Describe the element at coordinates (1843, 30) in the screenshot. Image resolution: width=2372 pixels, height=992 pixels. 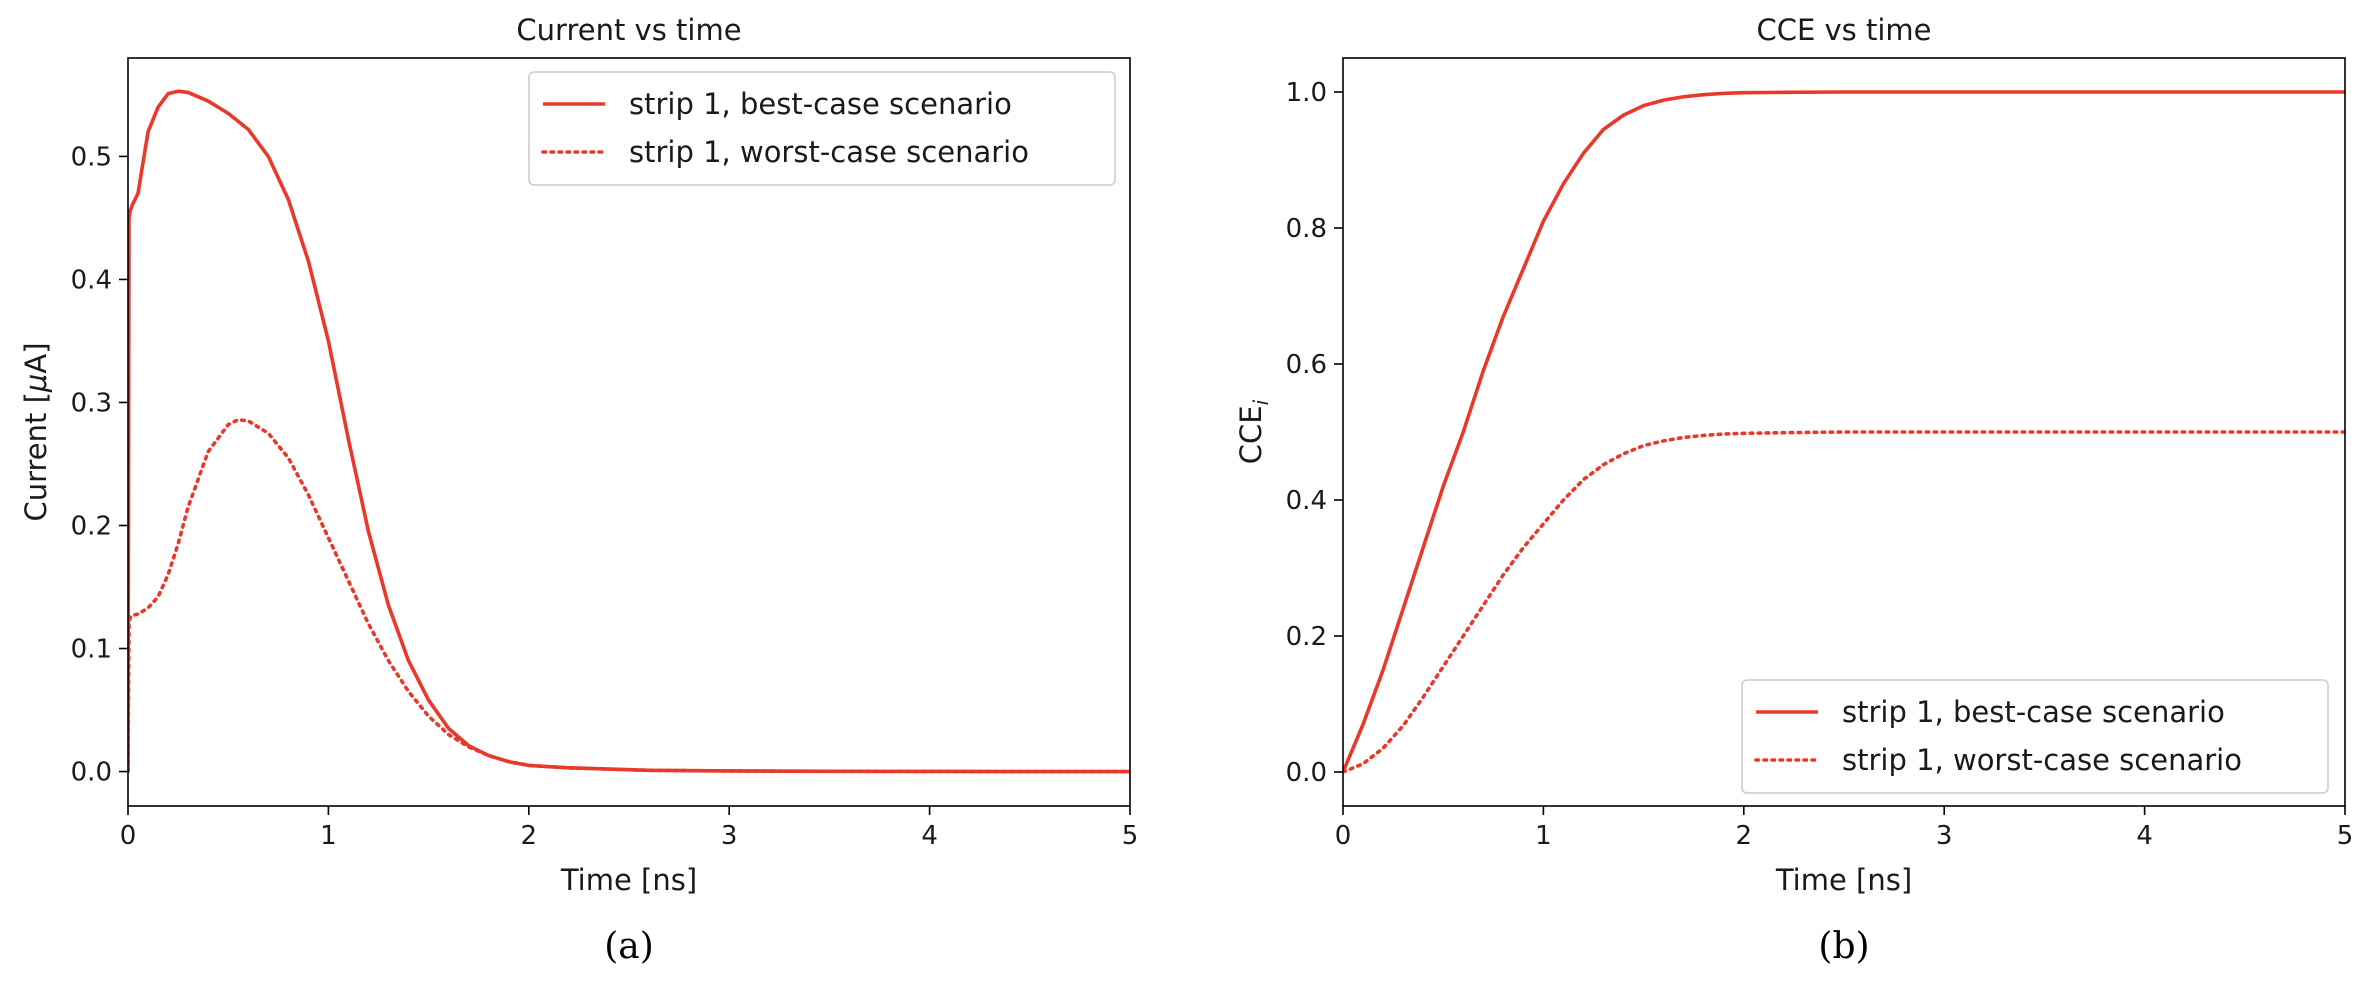
I see `chart-title: CCE vs time` at that location.